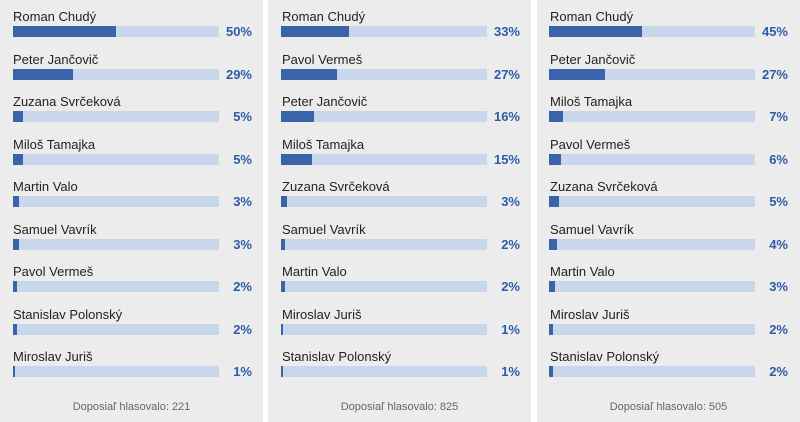 The height and width of the screenshot is (422, 800). Describe the element at coordinates (774, 31) in the screenshot. I see `vote-percent: 45%` at that location.